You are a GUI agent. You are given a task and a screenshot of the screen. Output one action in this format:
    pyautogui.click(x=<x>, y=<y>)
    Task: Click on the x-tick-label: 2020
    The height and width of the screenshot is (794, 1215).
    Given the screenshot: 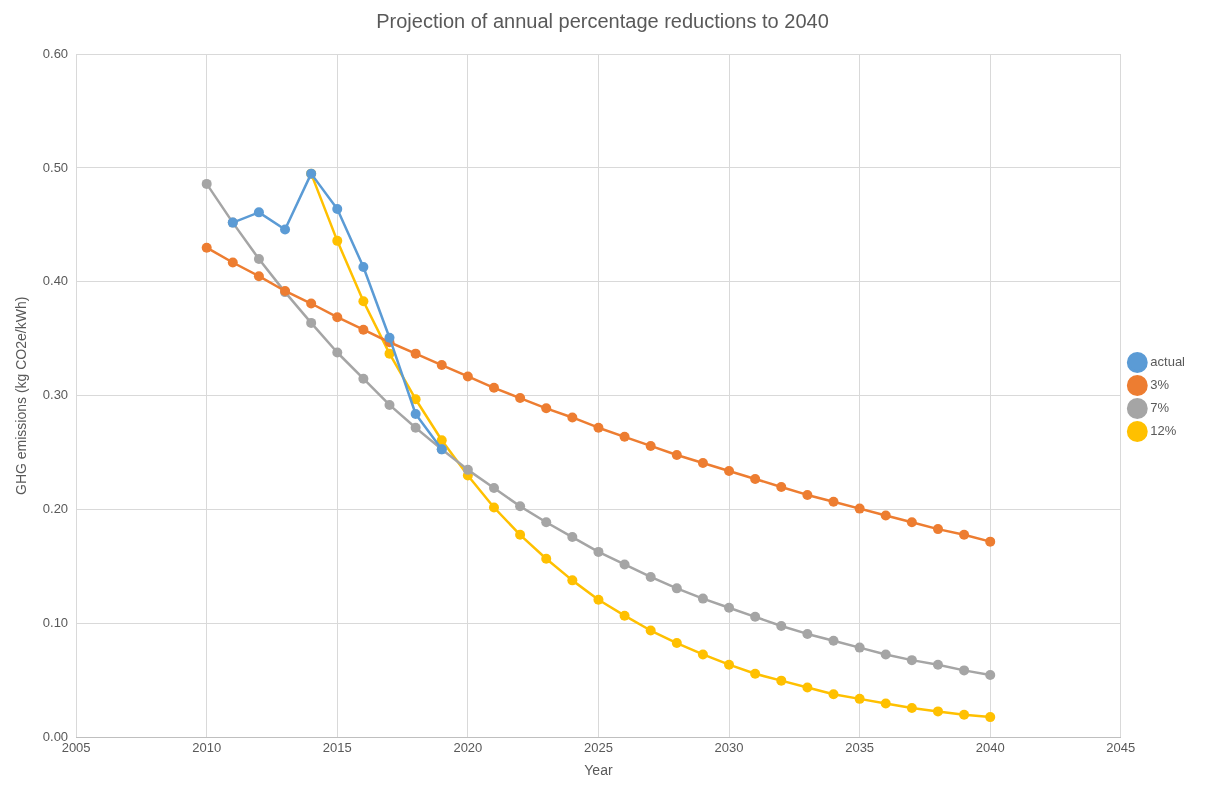 What is the action you would take?
    pyautogui.click(x=468, y=747)
    